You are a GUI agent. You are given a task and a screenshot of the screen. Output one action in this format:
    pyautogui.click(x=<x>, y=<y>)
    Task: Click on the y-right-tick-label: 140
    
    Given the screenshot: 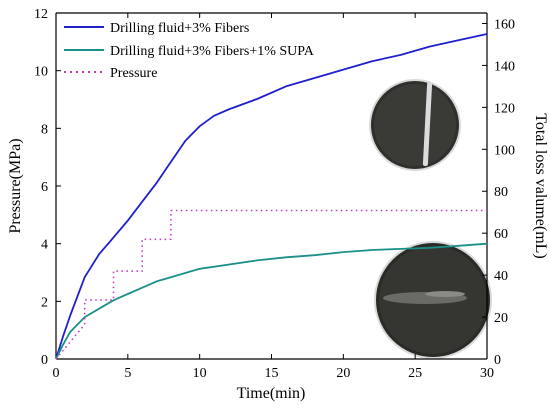 What is the action you would take?
    pyautogui.click(x=504, y=66)
    